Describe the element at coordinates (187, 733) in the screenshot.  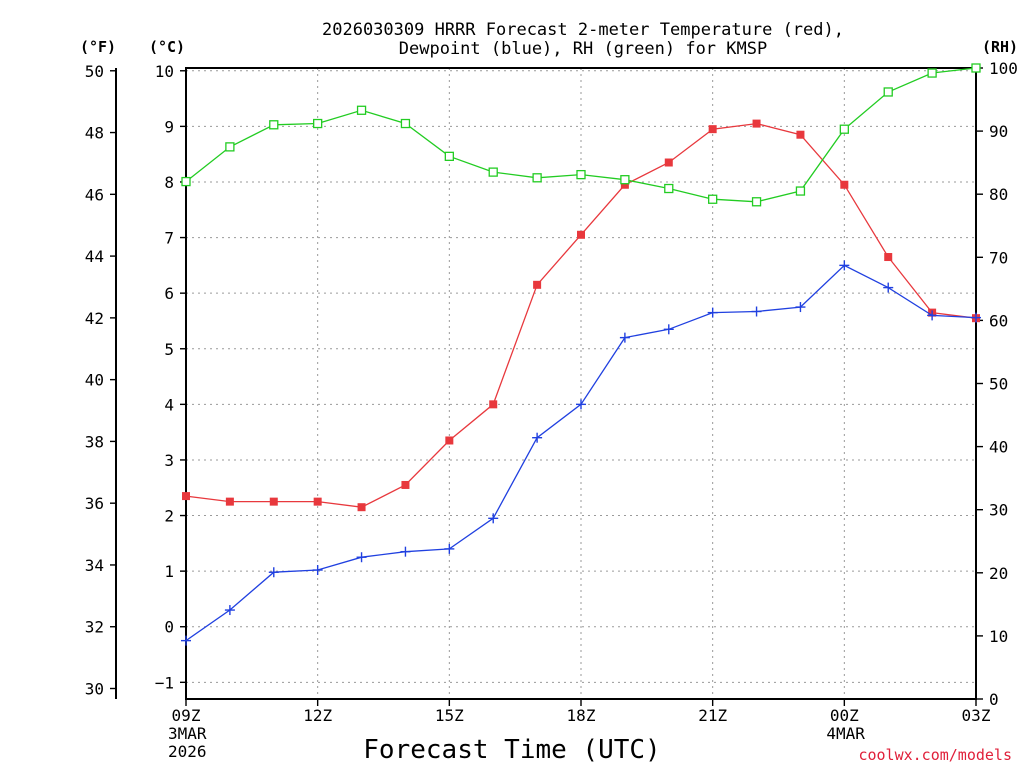
I see `x-tick-date: 3MAR` at that location.